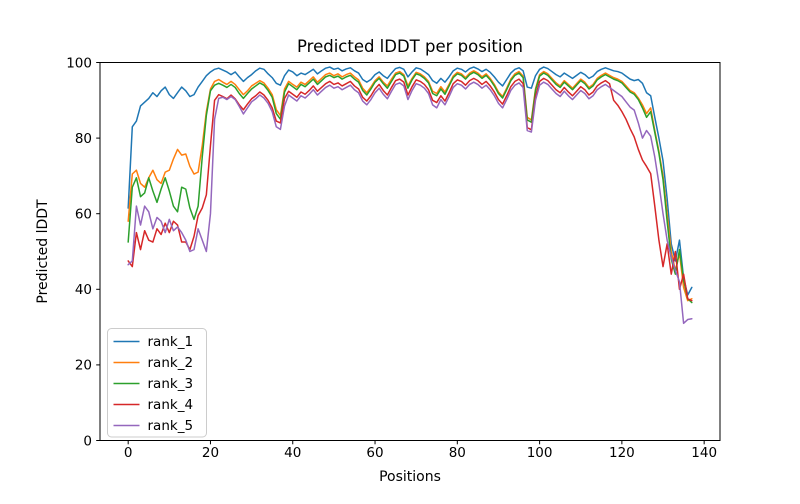 The width and height of the screenshot is (800, 504). What do you see at coordinates (171, 426) in the screenshot?
I see `legend-label-rank_5: rank_5` at bounding box center [171, 426].